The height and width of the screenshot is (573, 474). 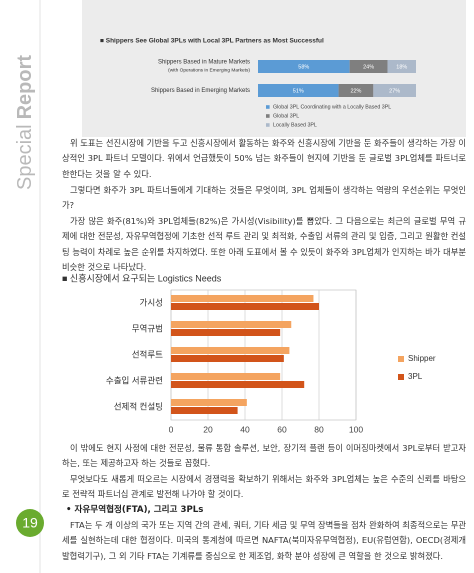 What do you see at coordinates (200, 91) in the screenshot?
I see `category-label: Shippers Based in Emerging Markets` at bounding box center [200, 91].